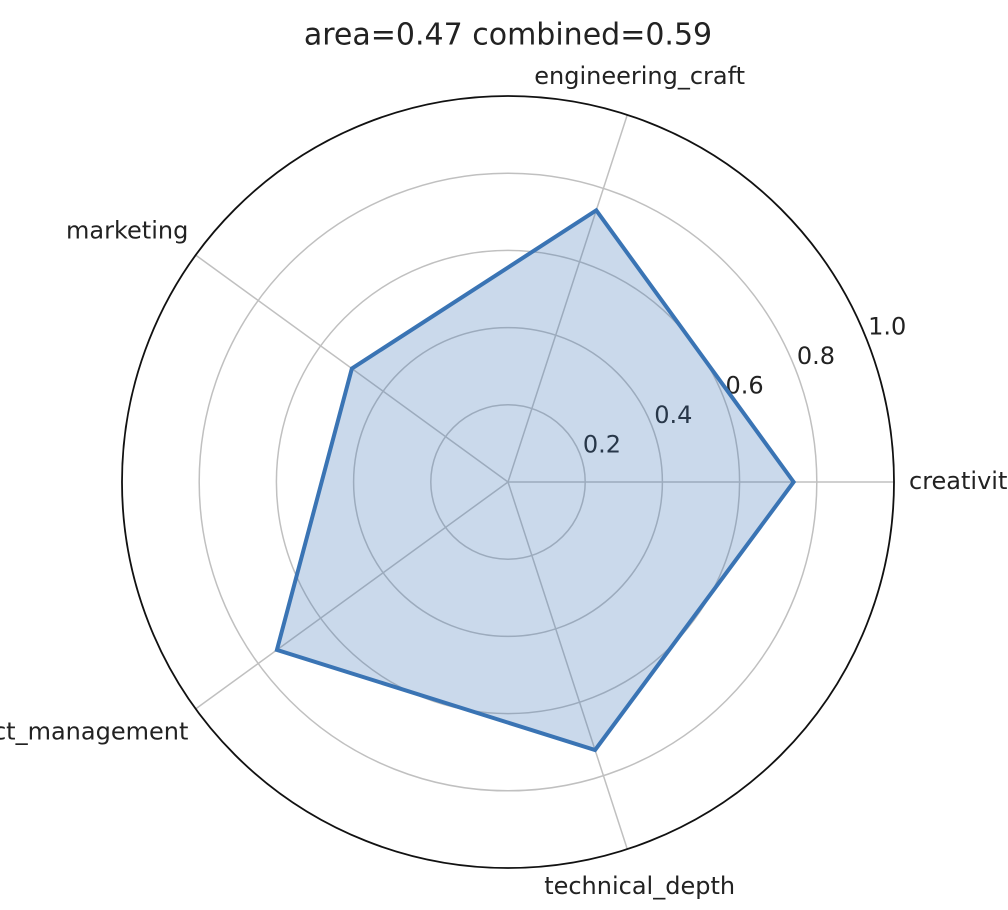  What do you see at coordinates (639, 886) in the screenshot?
I see `category-label: technical_depth` at bounding box center [639, 886].